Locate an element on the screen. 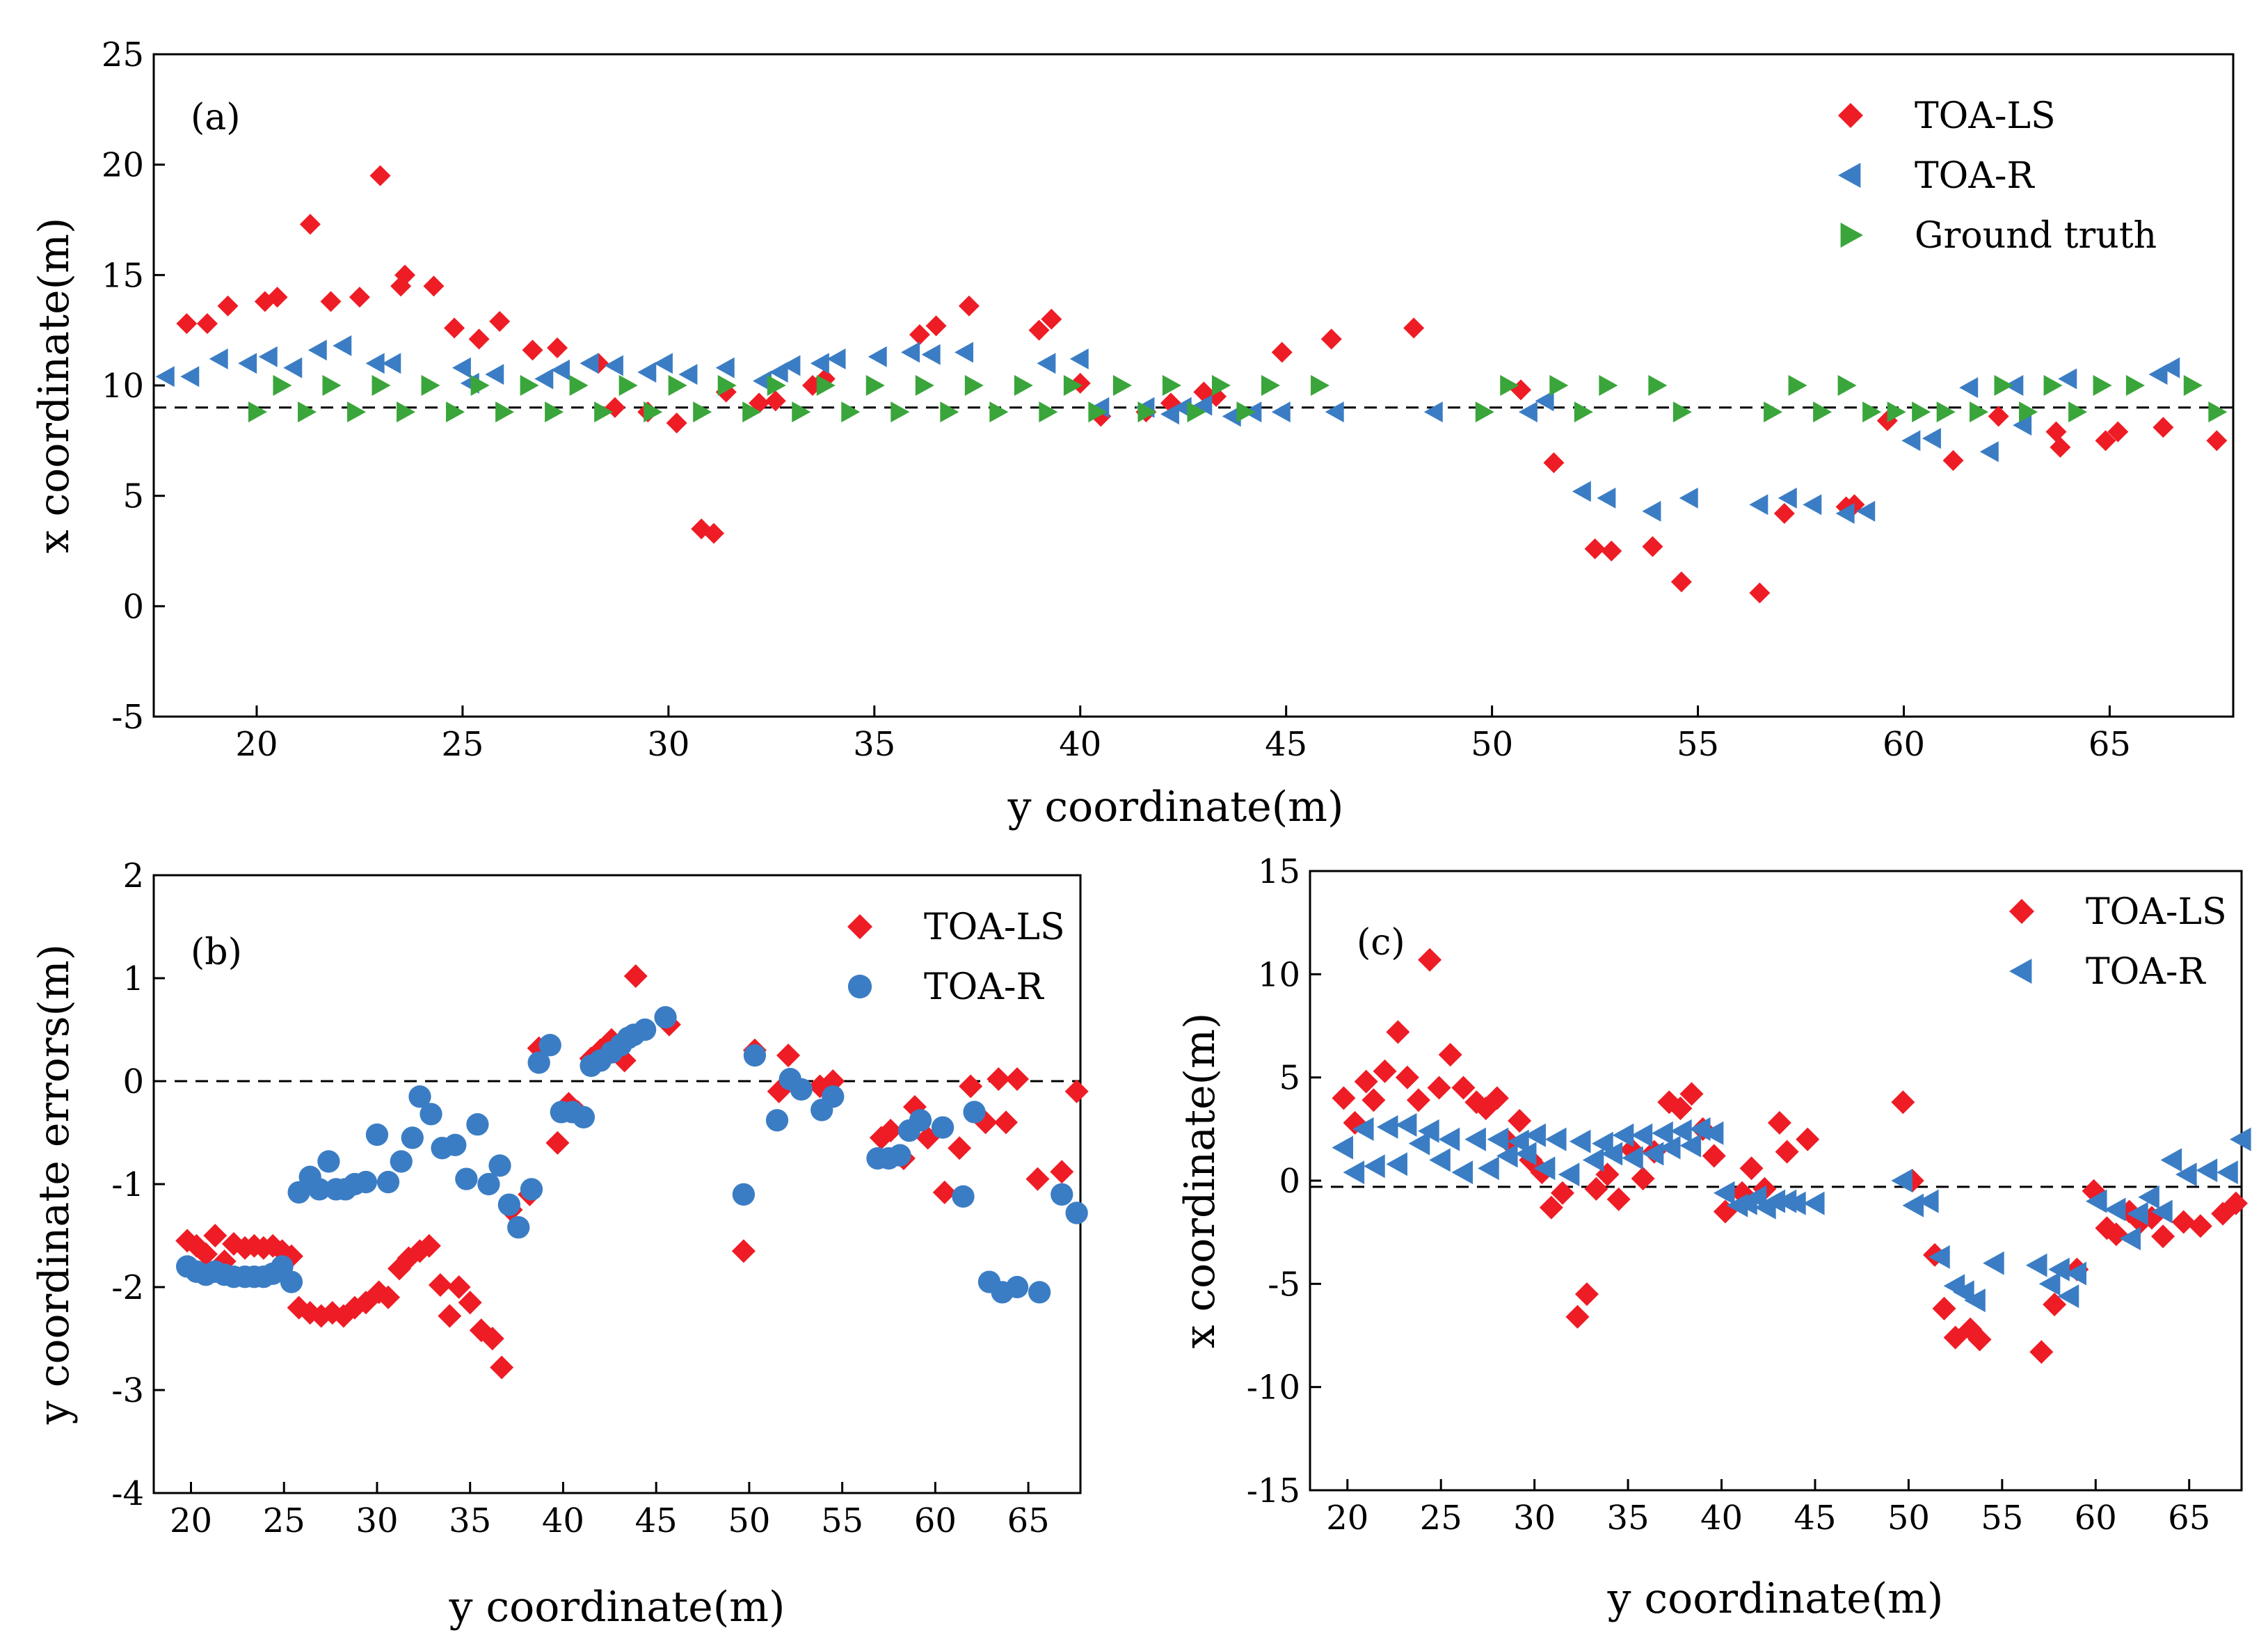 Image resolution: width=2268 pixels, height=1644 pixels. ground-truth-legend-marker-shape is located at coordinates (1851, 235).